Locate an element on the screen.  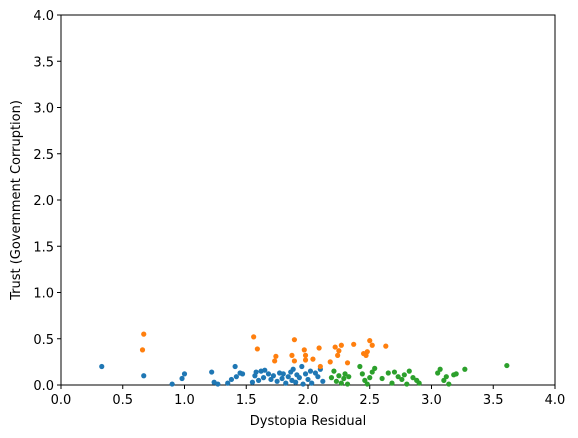
y-tick-label: 2.0 is located at coordinates (43, 201).